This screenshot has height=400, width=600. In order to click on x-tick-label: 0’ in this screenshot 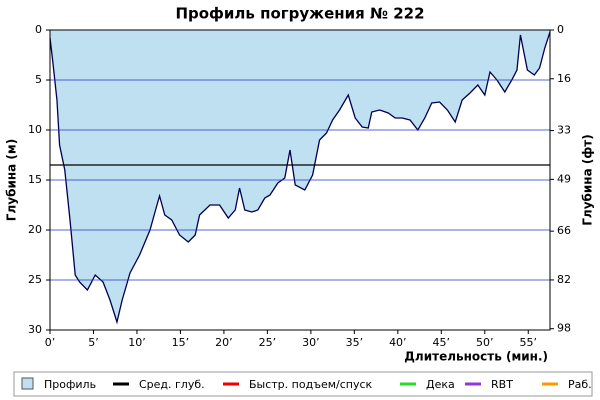, I will do `click(50, 342)`.